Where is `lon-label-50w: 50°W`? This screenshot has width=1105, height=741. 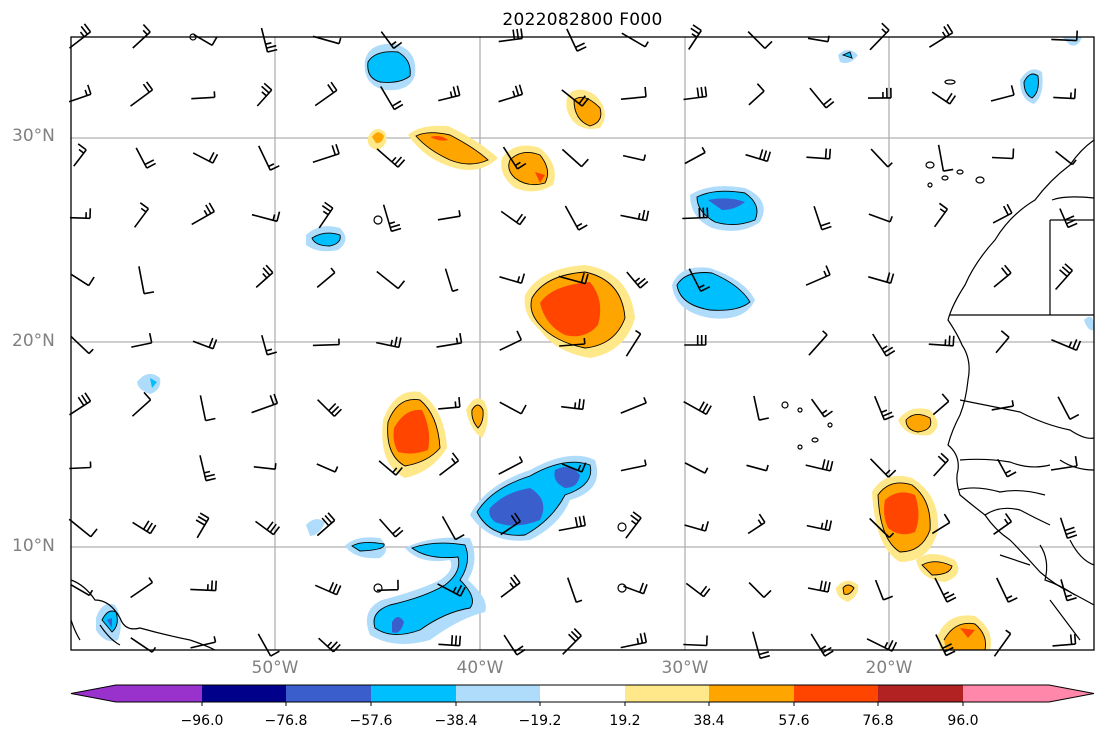 lon-label-50w: 50°W is located at coordinates (275, 668).